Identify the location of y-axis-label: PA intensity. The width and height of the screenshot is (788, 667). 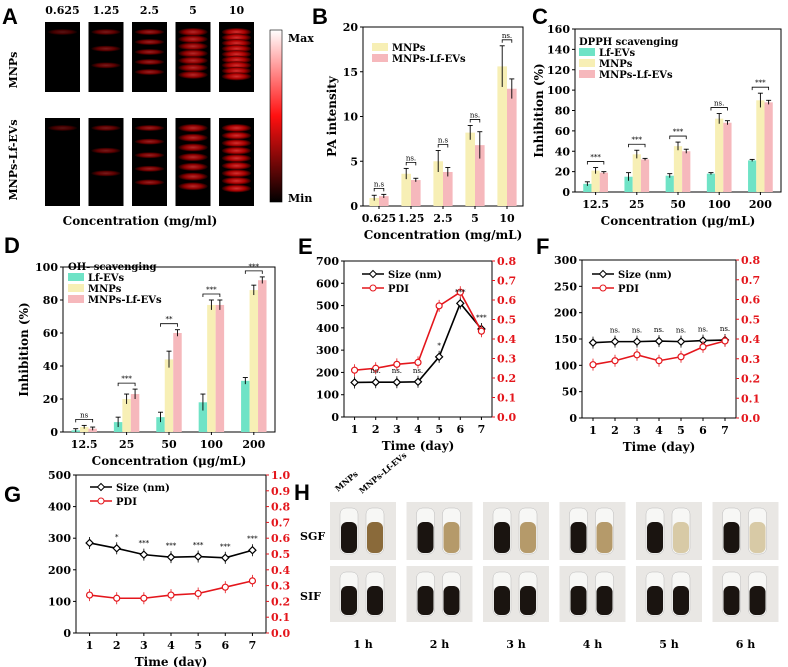
(332, 116).